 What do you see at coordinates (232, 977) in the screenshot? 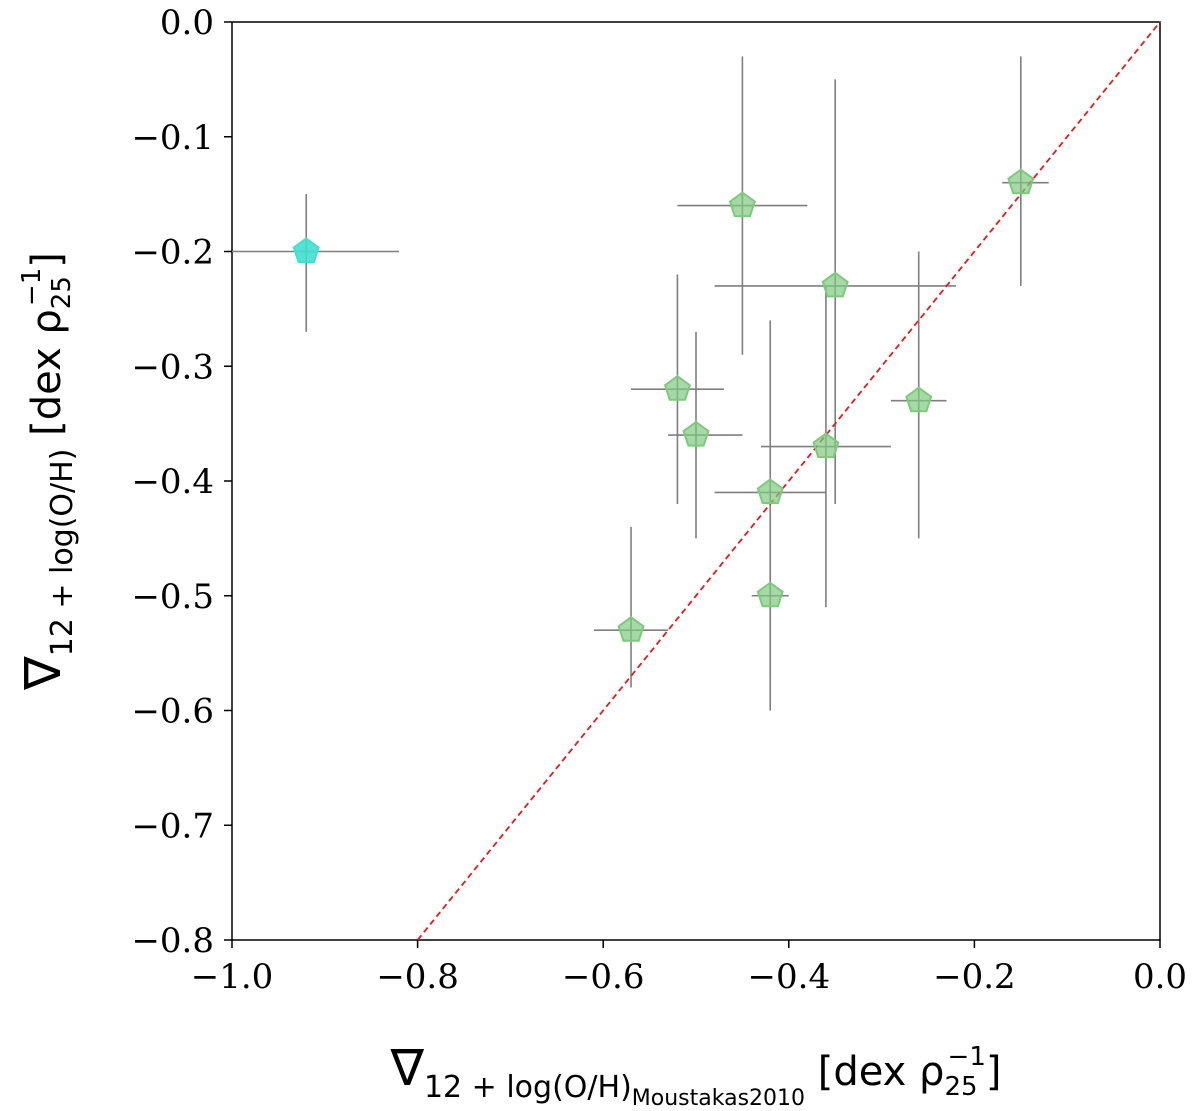
I see `x-tick-label: −1.0` at bounding box center [232, 977].